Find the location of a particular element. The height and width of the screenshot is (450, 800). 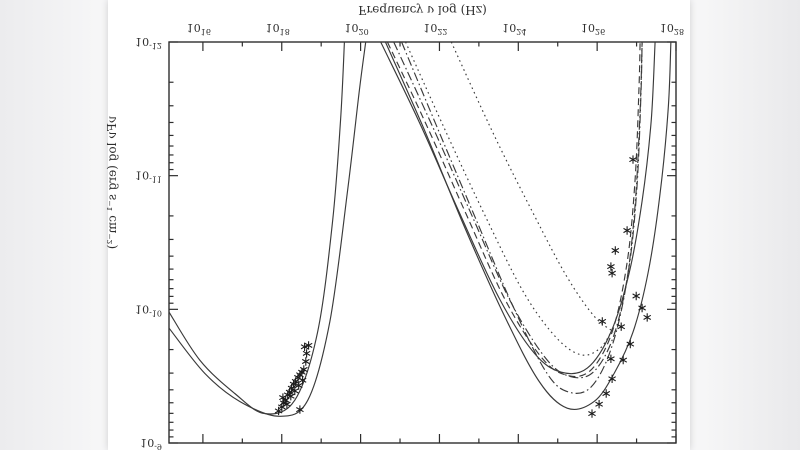

xray-data-points is located at coordinates (293, 378).